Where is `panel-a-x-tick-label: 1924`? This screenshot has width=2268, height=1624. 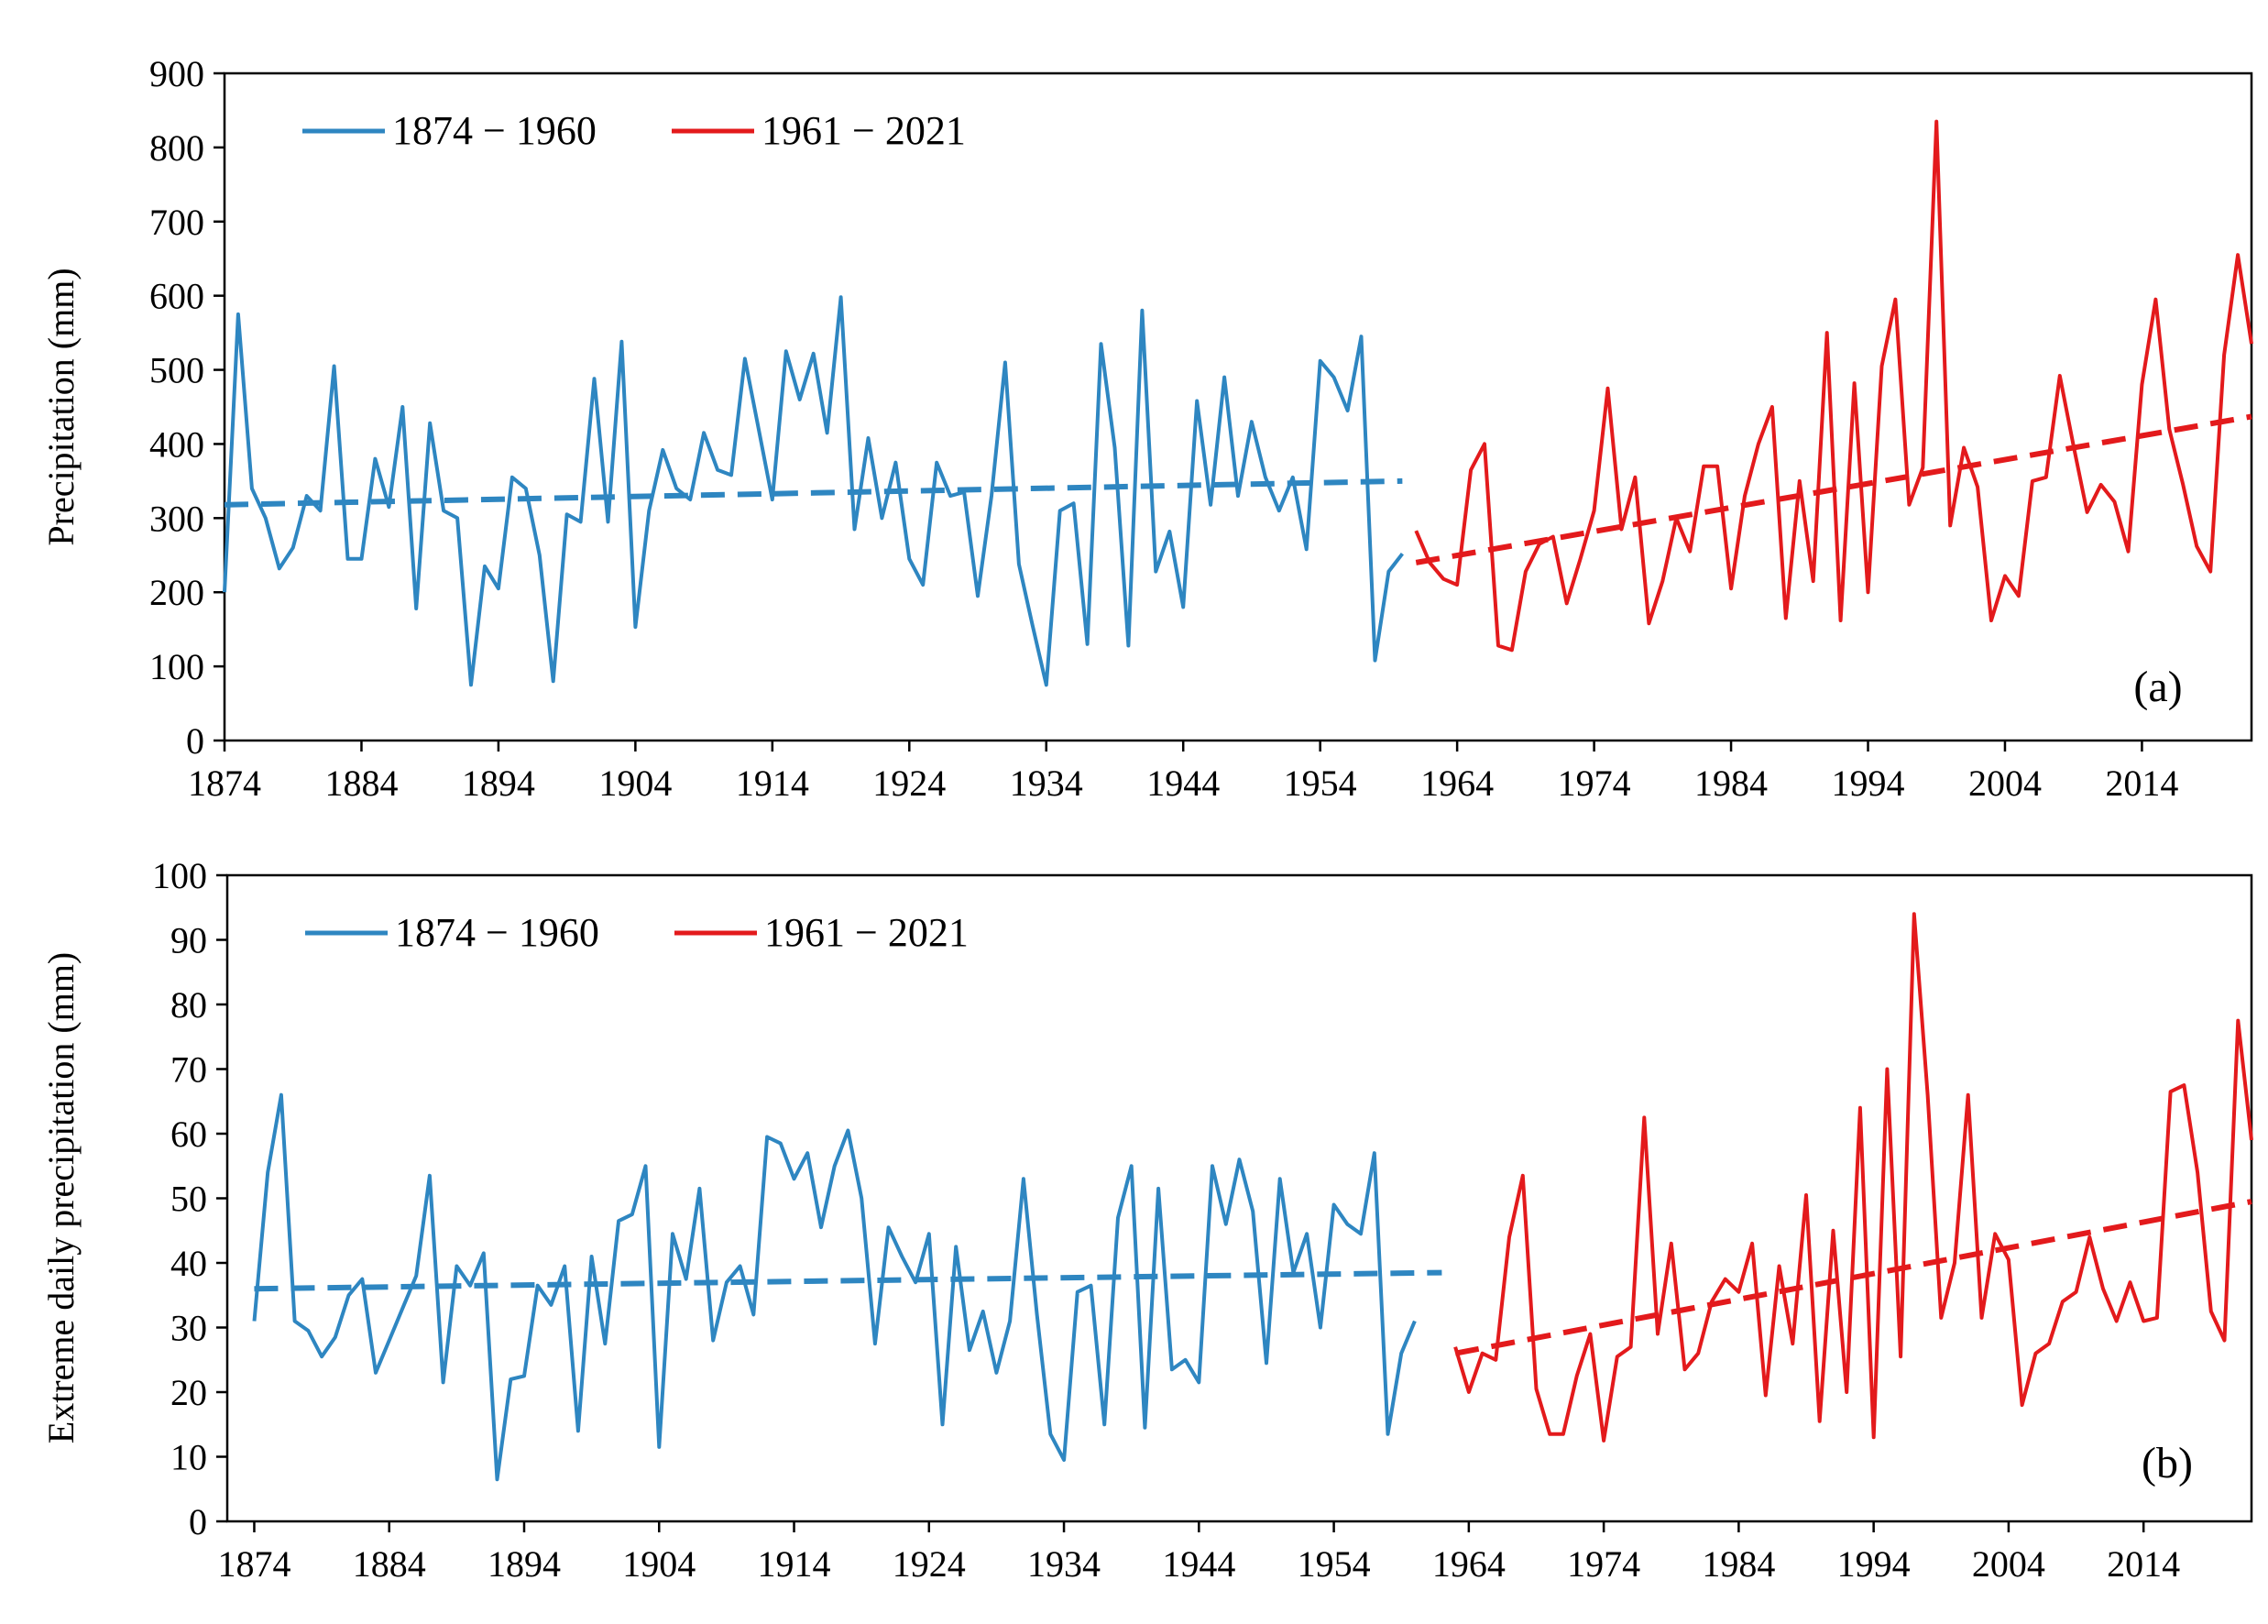 panel-a-x-tick-label: 1924 is located at coordinates (909, 783).